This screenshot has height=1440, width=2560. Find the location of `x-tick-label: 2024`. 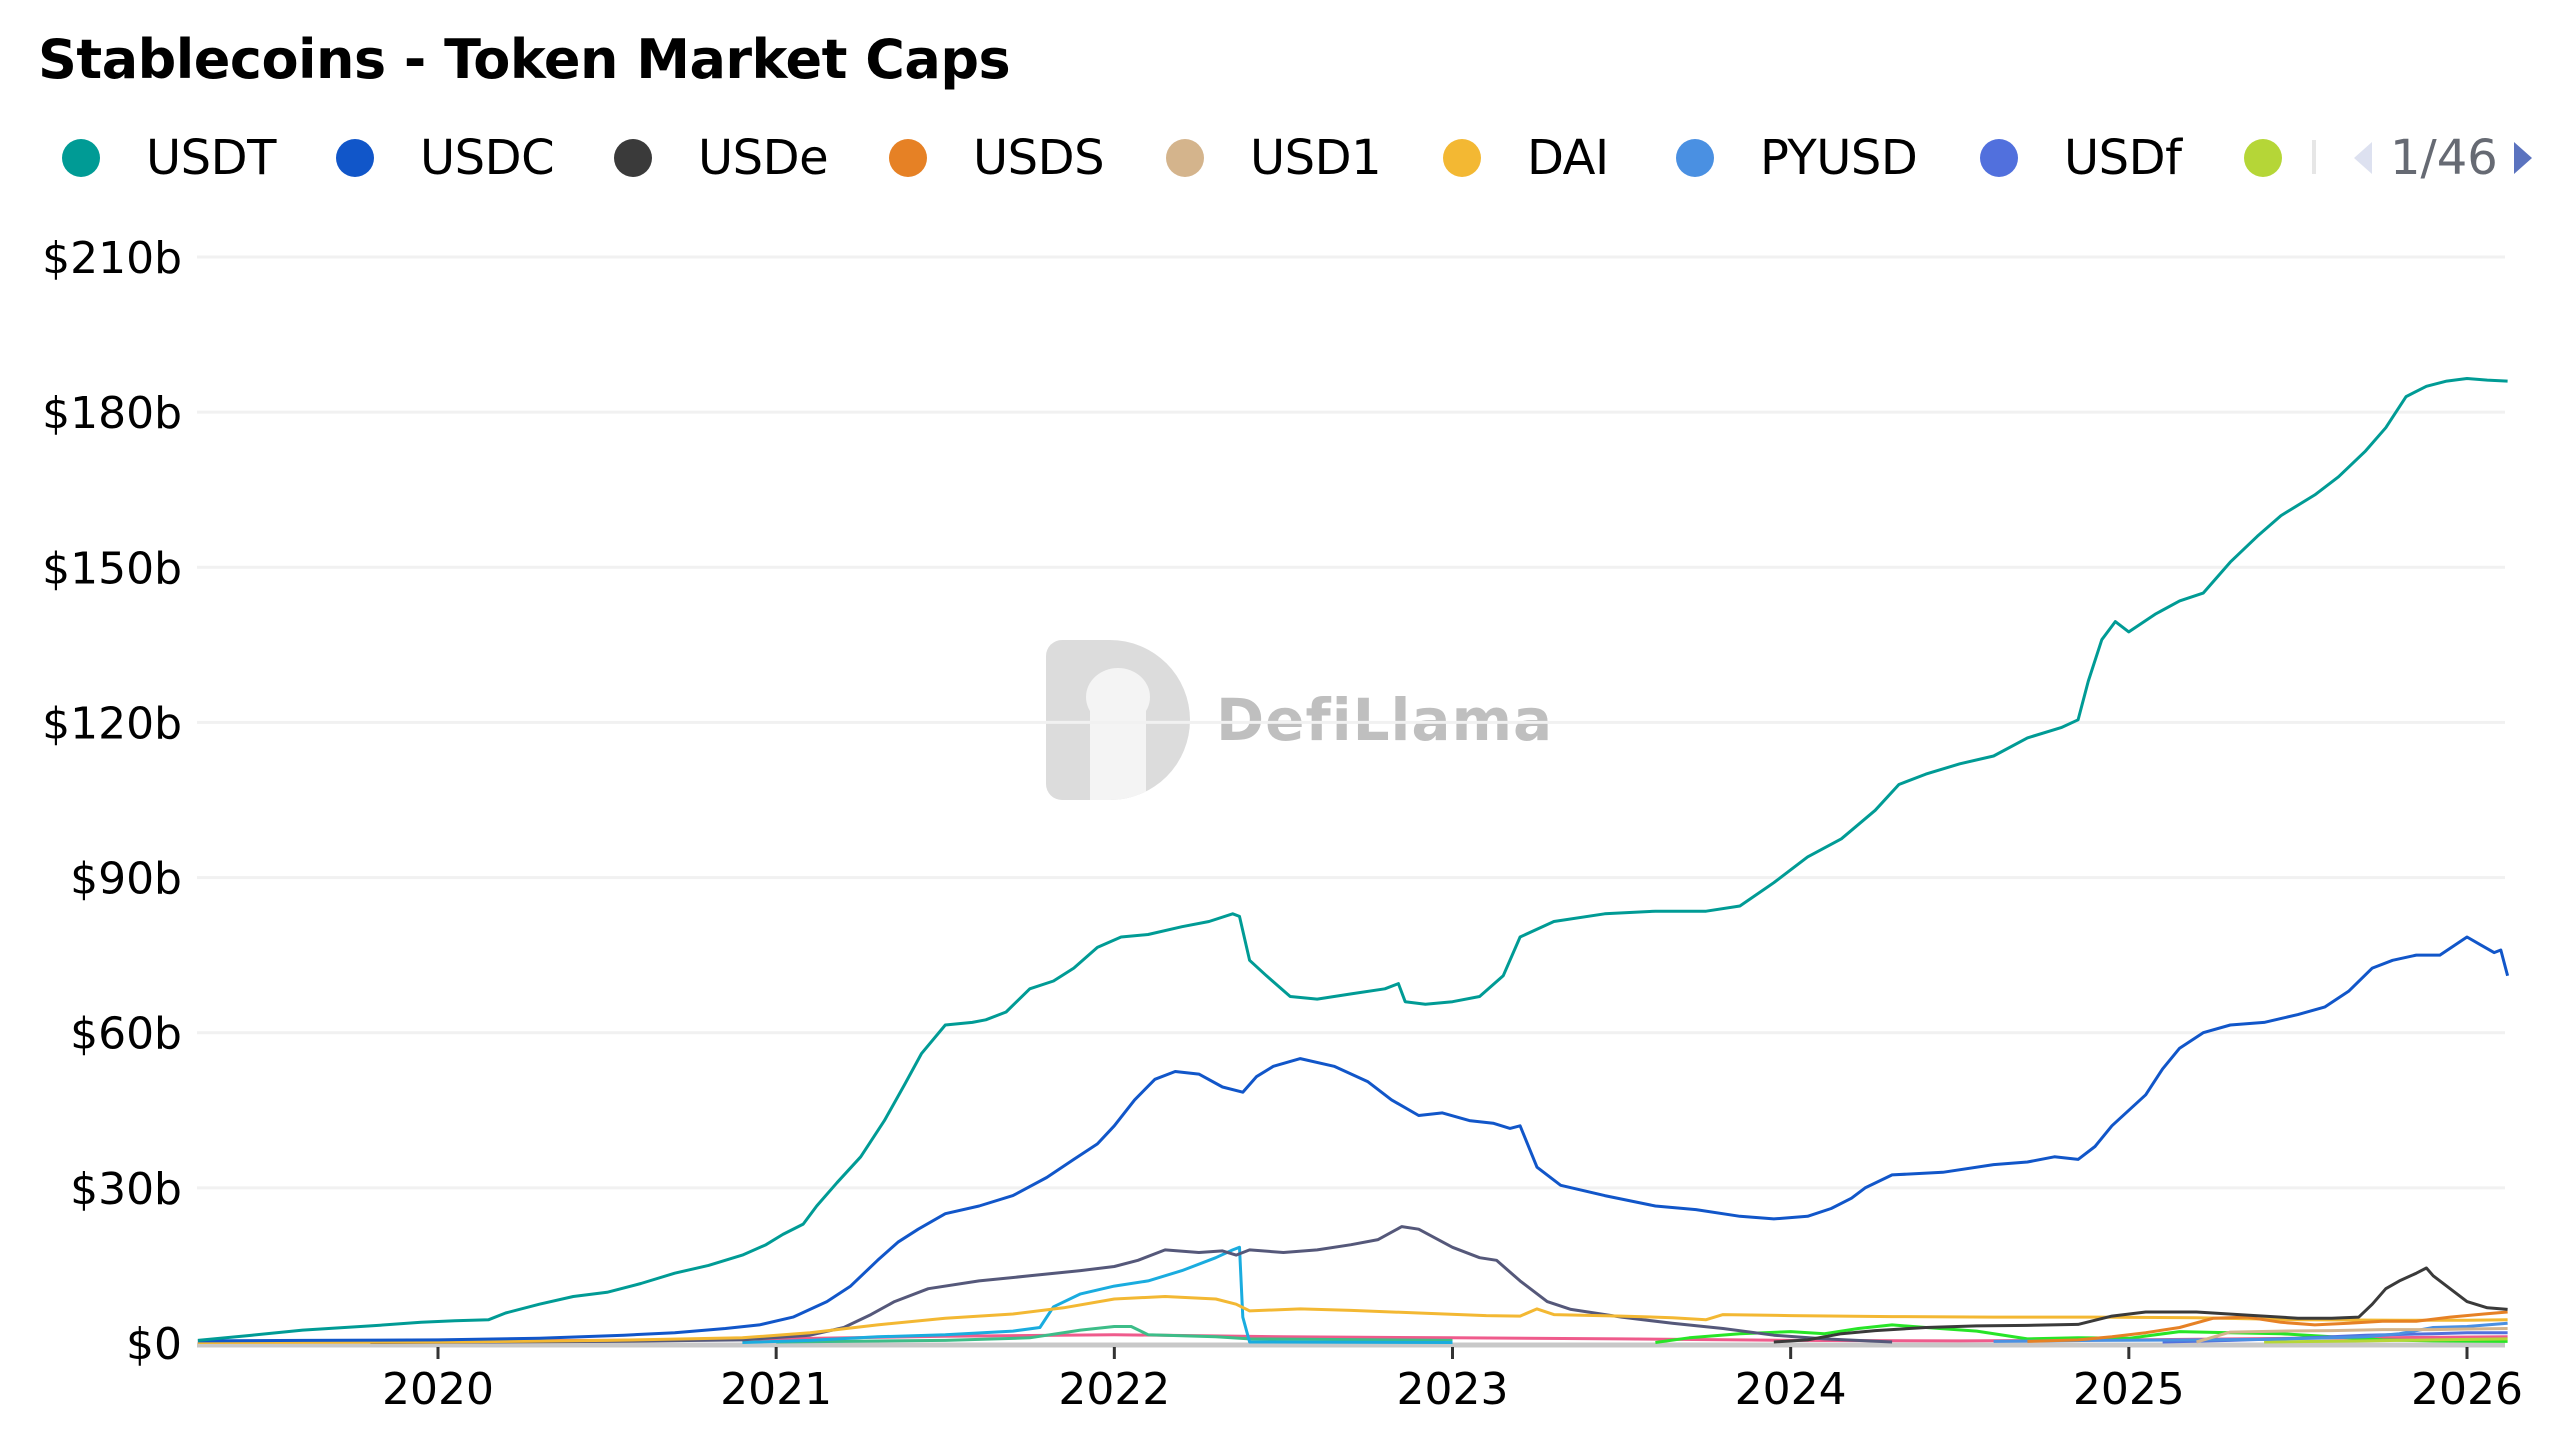

x-tick-label: 2024 is located at coordinates (1791, 1389).